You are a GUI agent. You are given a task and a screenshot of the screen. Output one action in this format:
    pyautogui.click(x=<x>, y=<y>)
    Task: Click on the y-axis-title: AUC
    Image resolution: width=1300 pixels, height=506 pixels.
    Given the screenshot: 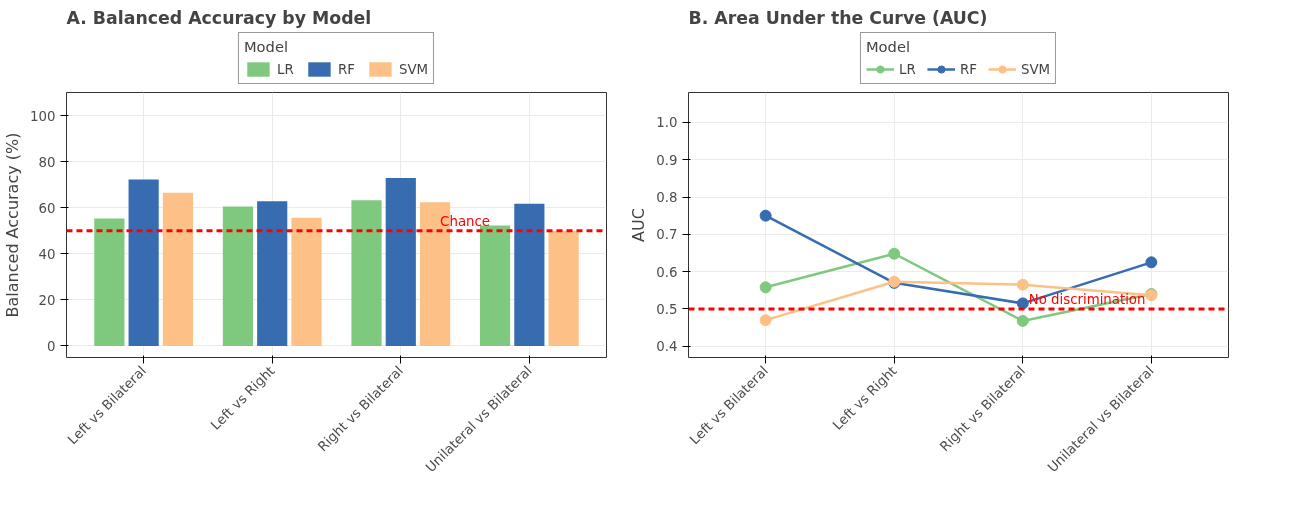 What is the action you would take?
    pyautogui.click(x=639, y=225)
    